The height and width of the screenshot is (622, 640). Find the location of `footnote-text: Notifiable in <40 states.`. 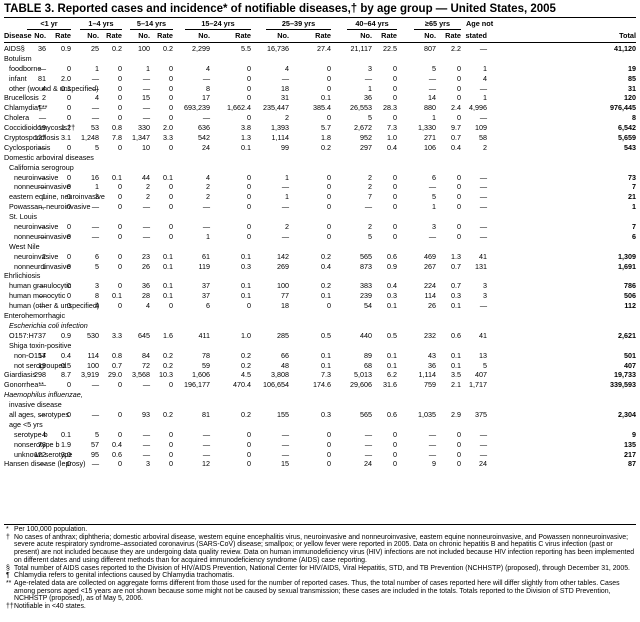

footnote-text: Notifiable in <40 states. is located at coordinates (50, 607).